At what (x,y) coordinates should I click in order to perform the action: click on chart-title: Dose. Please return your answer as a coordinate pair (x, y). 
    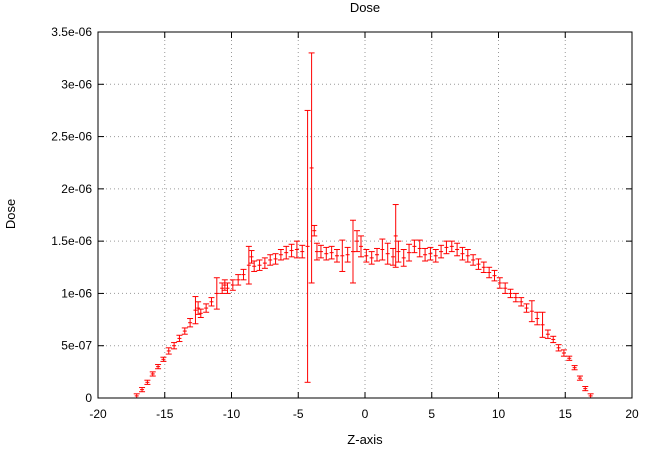
    Looking at the image, I should click on (365, 7).